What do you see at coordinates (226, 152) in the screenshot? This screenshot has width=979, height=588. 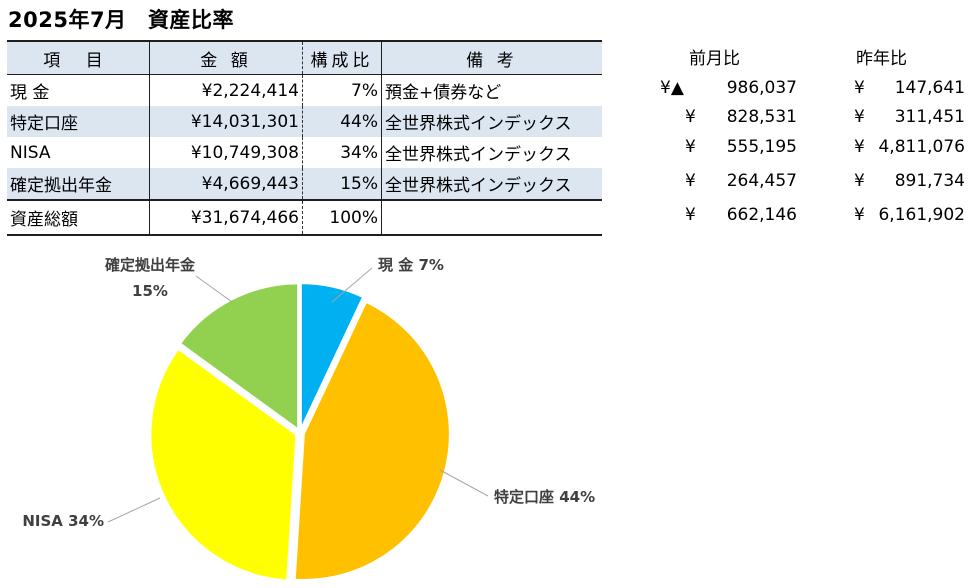 I see `cell-amount: ¥10,749,308` at bounding box center [226, 152].